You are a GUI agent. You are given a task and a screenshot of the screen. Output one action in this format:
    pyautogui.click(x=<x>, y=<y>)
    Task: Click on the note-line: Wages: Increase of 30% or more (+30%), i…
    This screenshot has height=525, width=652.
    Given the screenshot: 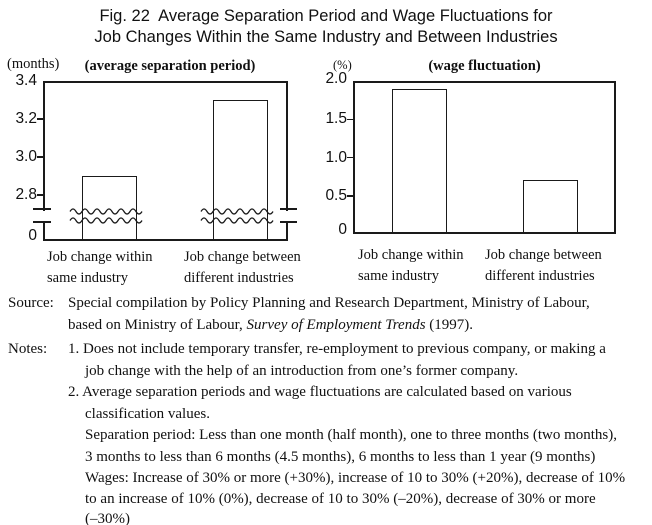 What is the action you would take?
    pyautogui.click(x=355, y=478)
    